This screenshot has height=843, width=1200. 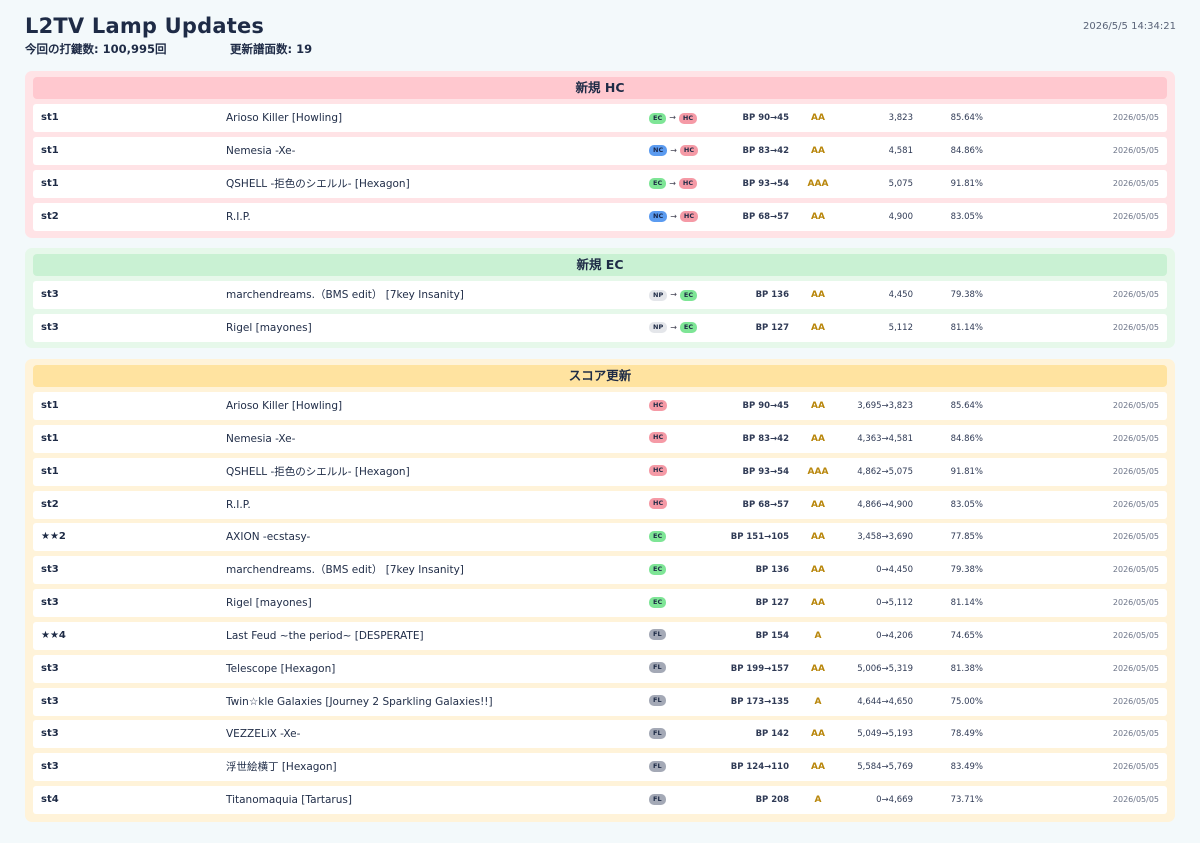 I want to click on song-title: 浮世絵横丁 [Hexagon], so click(x=281, y=767).